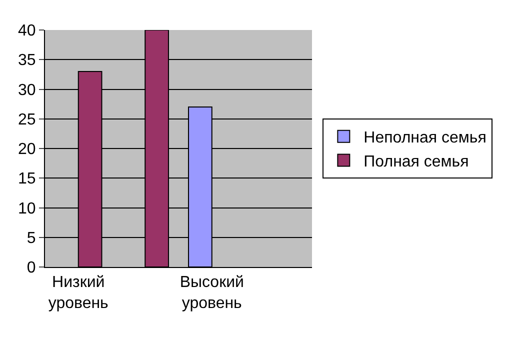 The width and height of the screenshot is (505, 337). Describe the element at coordinates (27, 119) in the screenshot. I see `y-tick-label: 25` at that location.